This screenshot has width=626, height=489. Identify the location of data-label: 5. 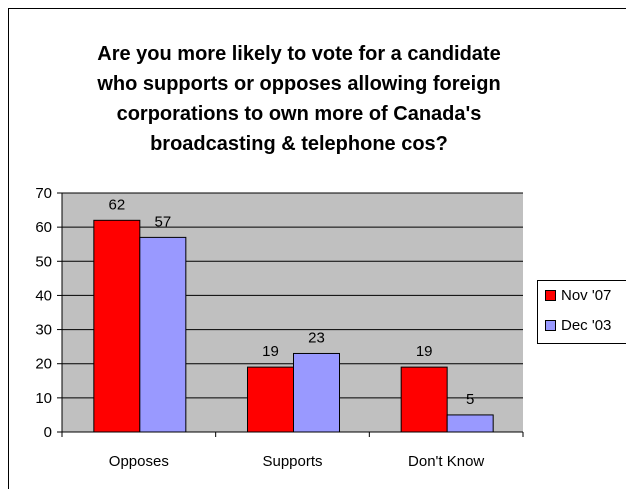
(470, 399).